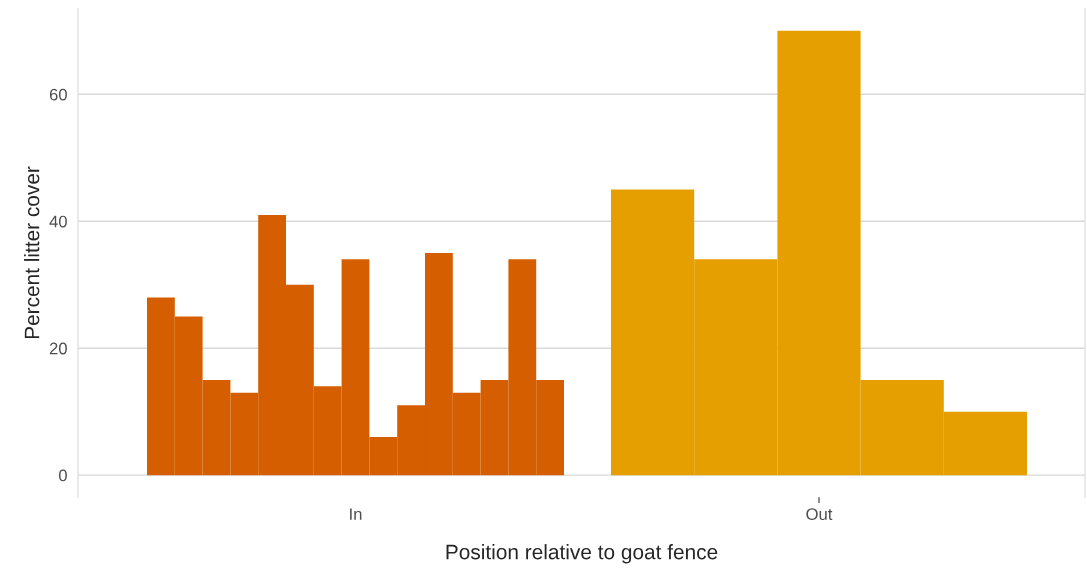 The image size is (1087, 575). What do you see at coordinates (582, 554) in the screenshot?
I see `x-axis-title: Position relative to goat fence` at bounding box center [582, 554].